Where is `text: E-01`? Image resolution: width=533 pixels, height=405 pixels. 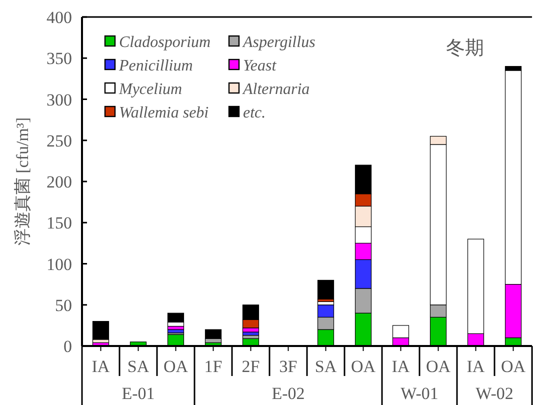 text: E-01 is located at coordinates (138, 393).